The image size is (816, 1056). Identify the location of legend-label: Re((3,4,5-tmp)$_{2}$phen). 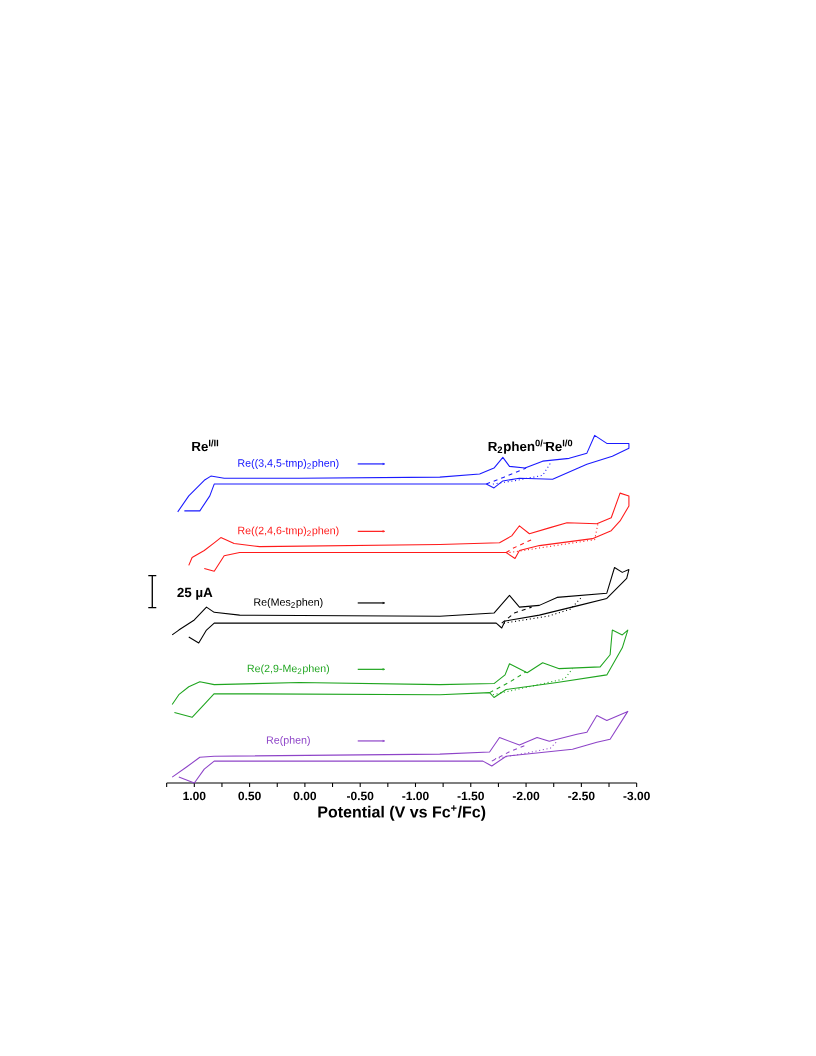
(288, 463).